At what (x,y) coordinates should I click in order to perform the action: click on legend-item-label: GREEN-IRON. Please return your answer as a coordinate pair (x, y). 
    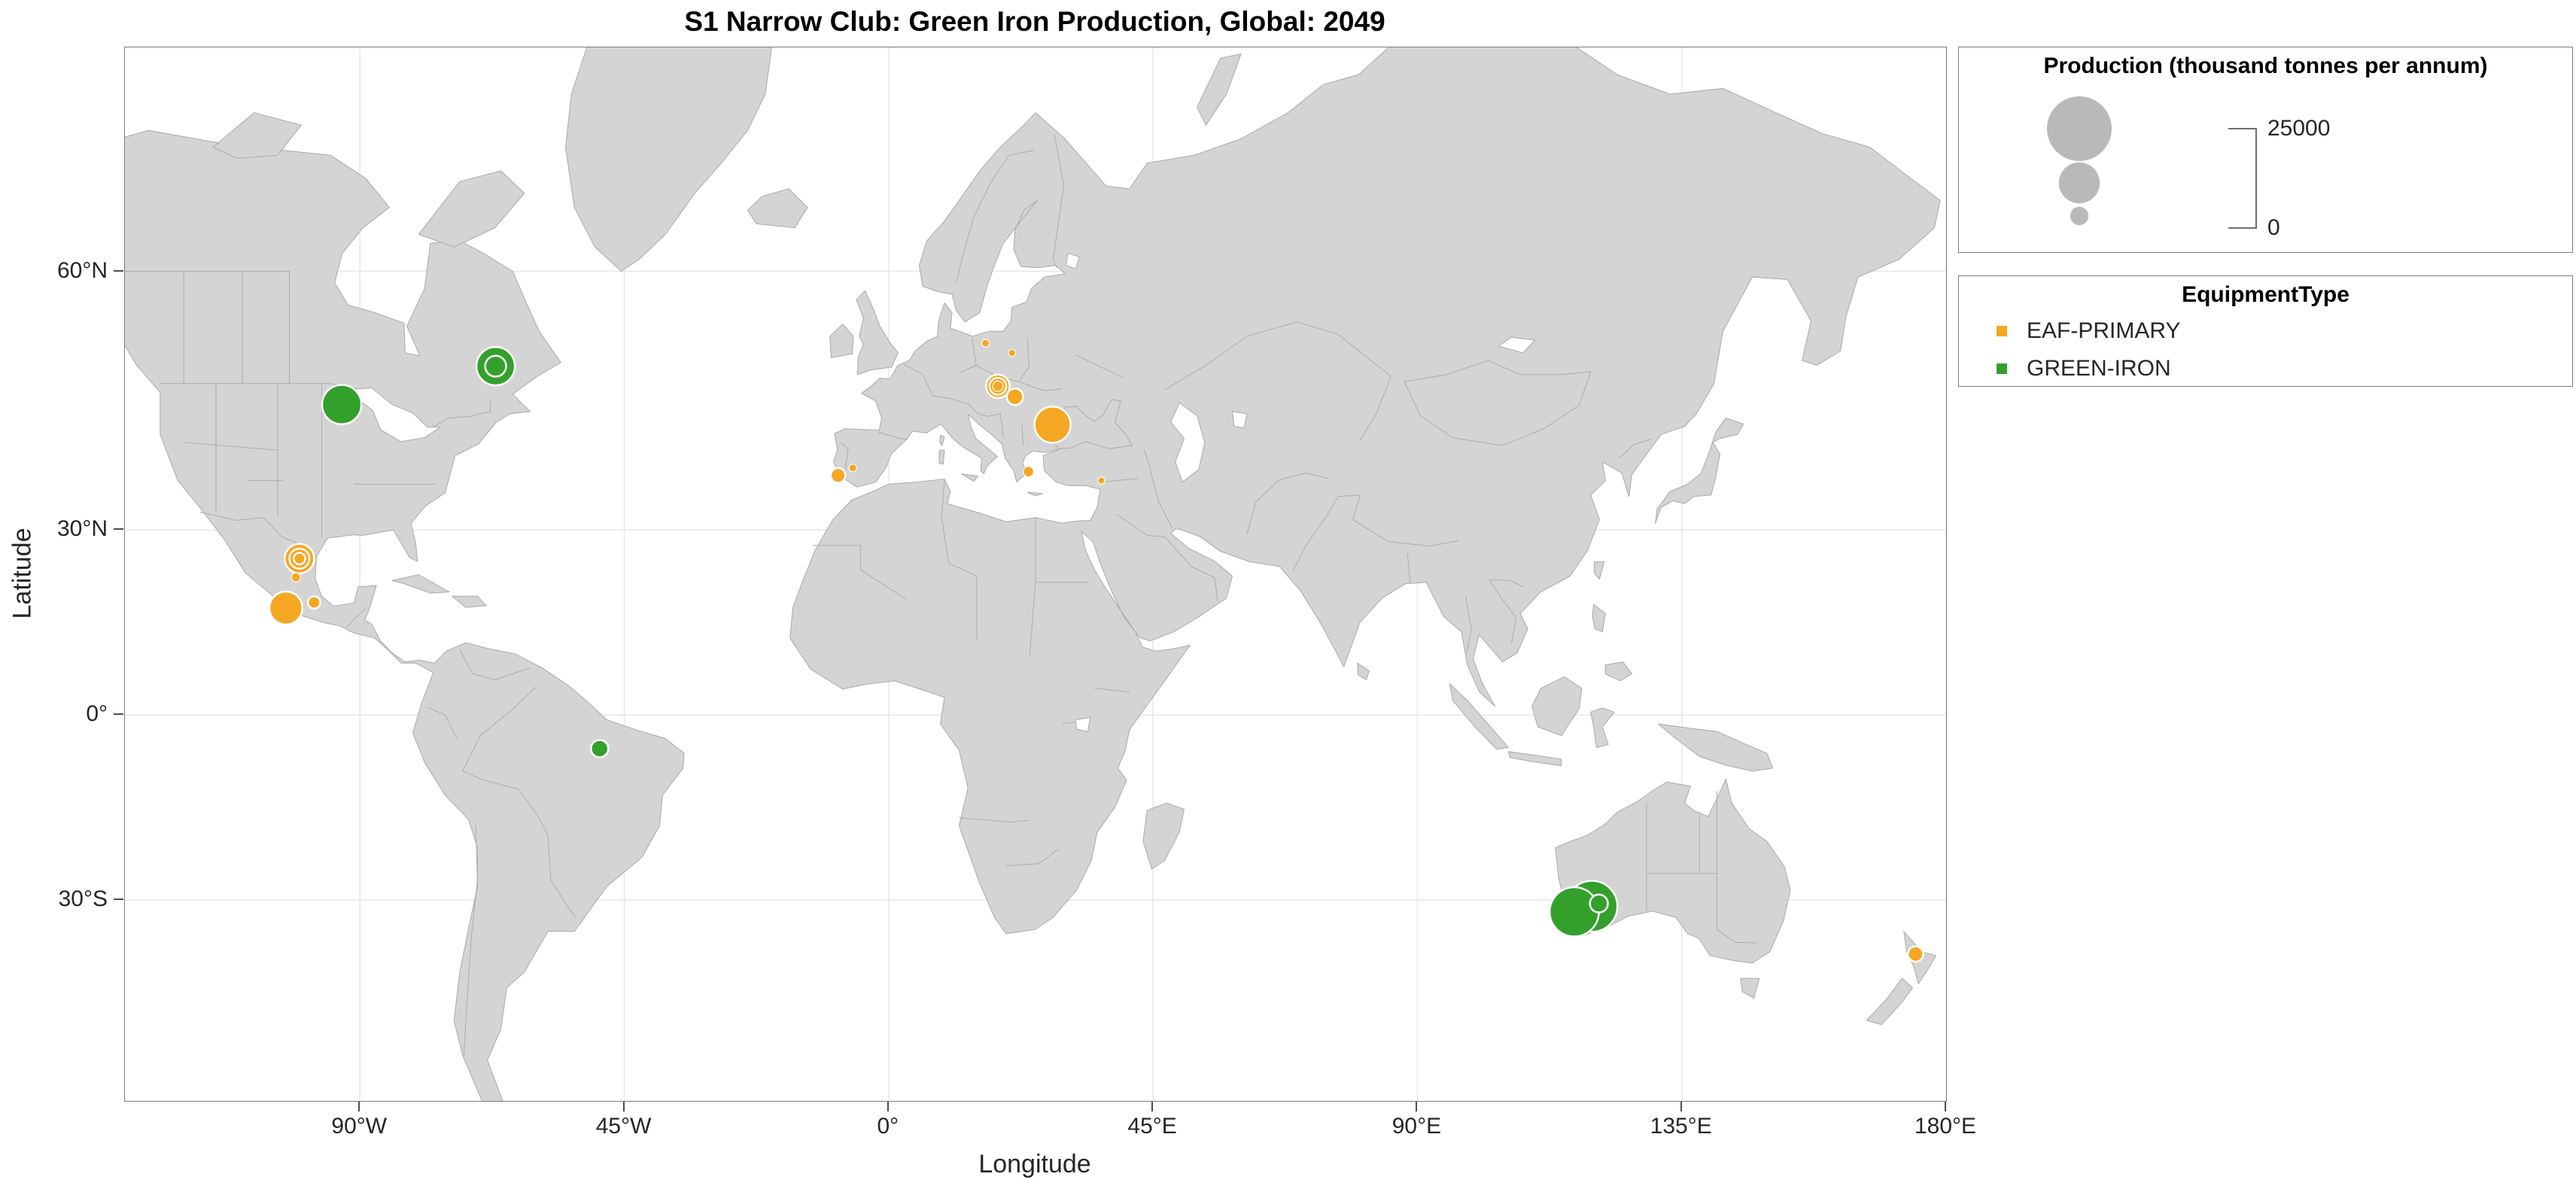
    Looking at the image, I should click on (2099, 369).